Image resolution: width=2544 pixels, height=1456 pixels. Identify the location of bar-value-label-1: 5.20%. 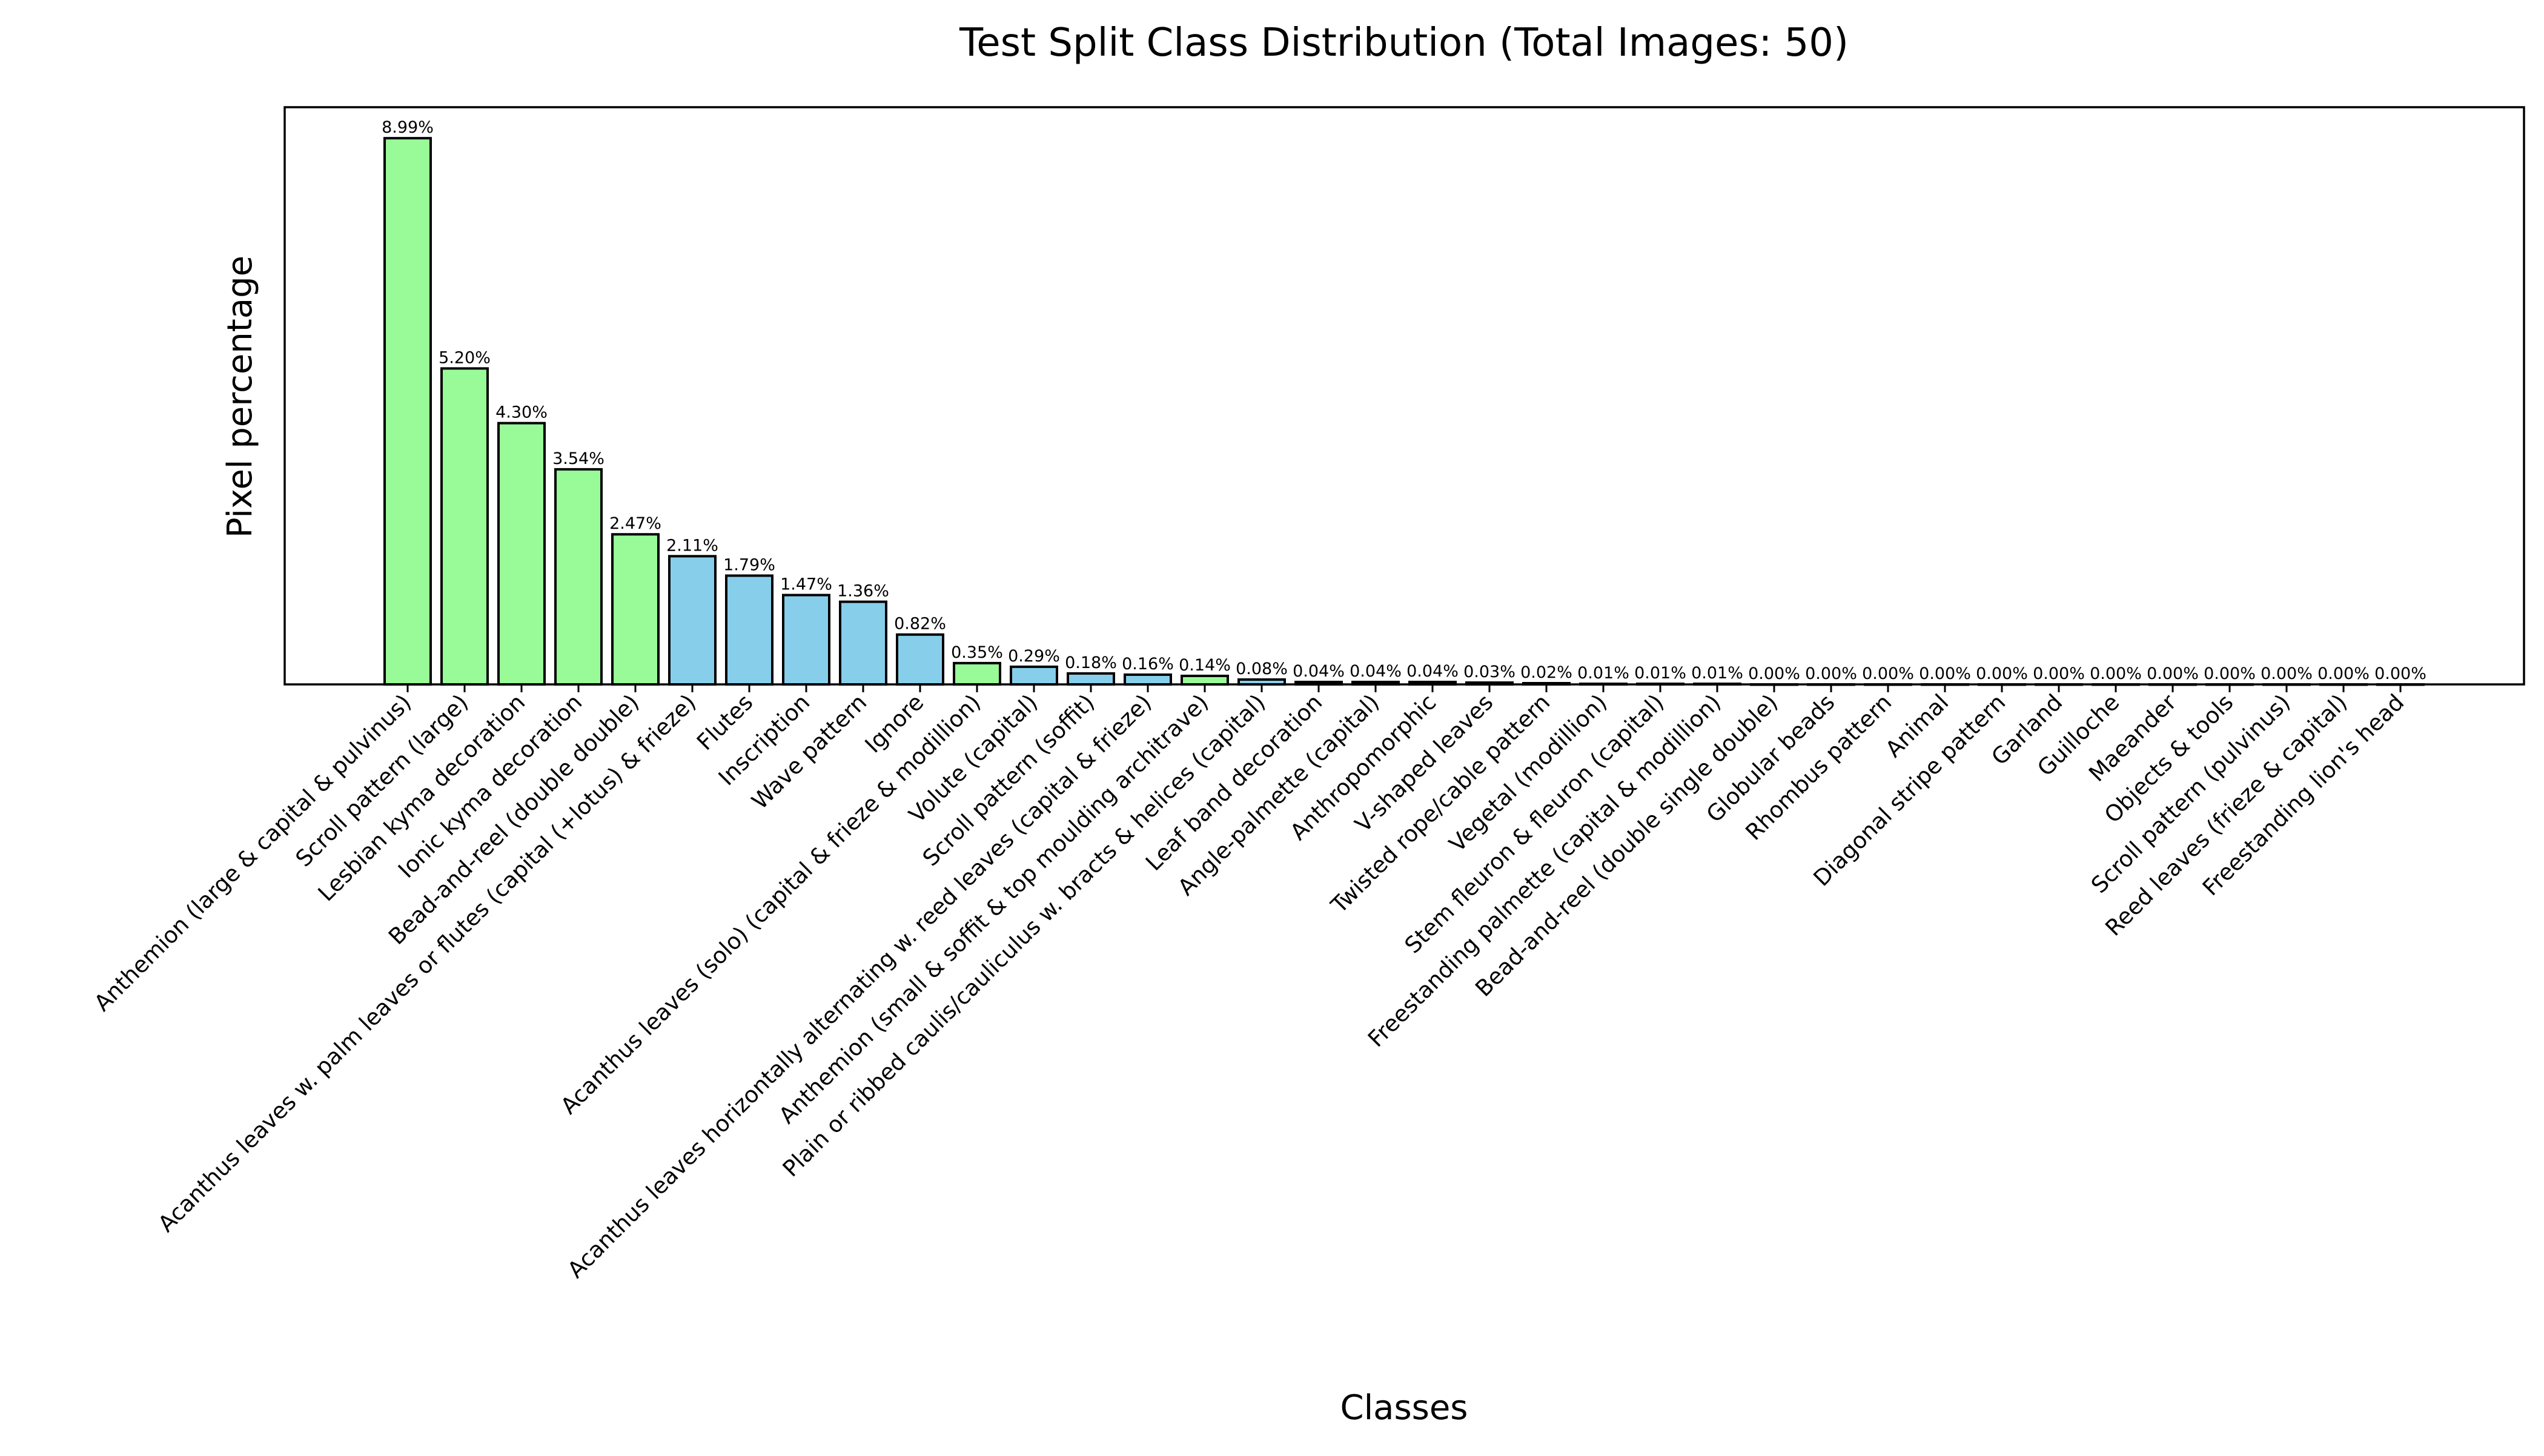
(465, 357).